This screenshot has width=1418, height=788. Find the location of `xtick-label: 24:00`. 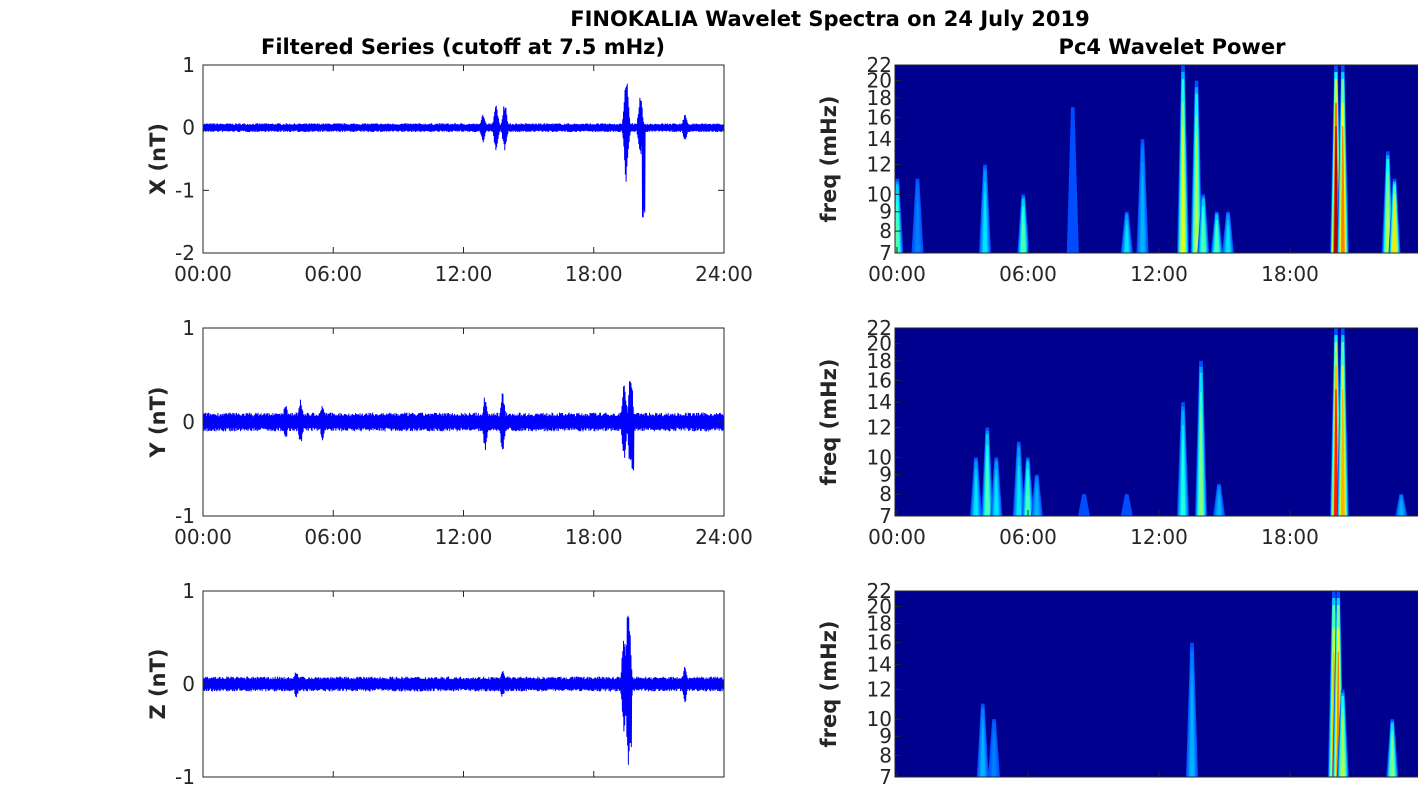

xtick-label: 24:00 is located at coordinates (724, 537).